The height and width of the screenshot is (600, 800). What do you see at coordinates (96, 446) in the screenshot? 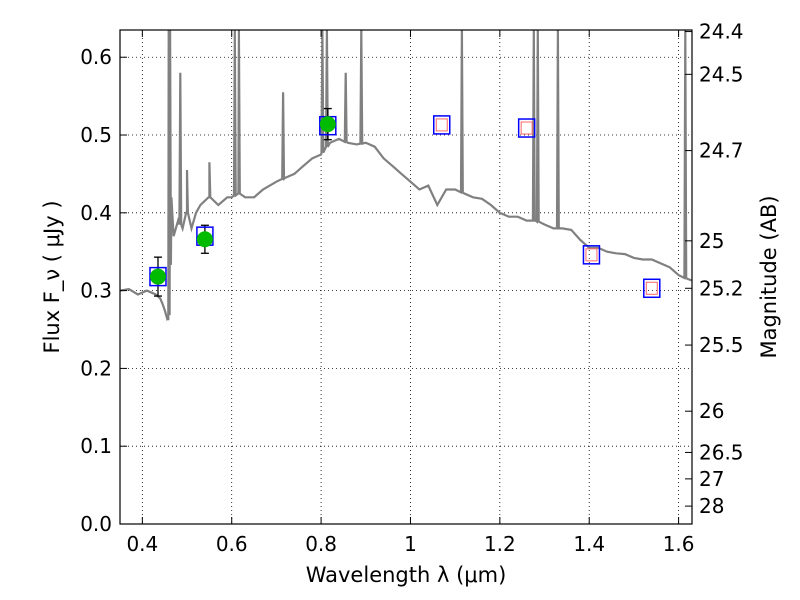
I see `y-tick-label: 0.1` at bounding box center [96, 446].